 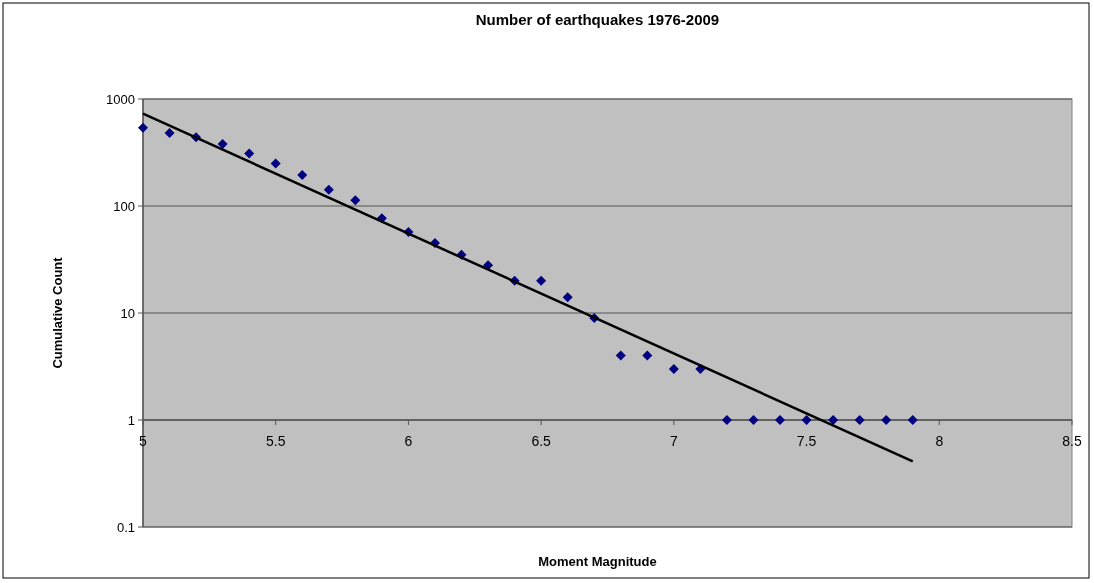 I want to click on y-tick-label: 0.1, so click(x=125, y=527).